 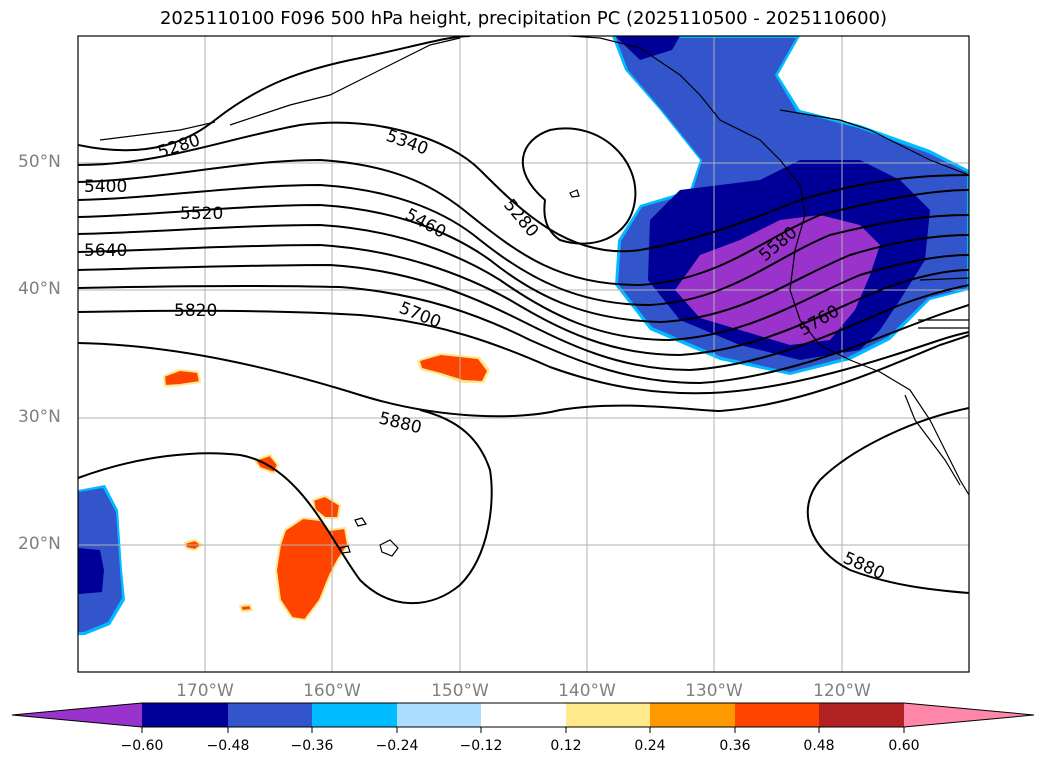 What do you see at coordinates (397, 746) in the screenshot?
I see `colorbar-tick: −0.24` at bounding box center [397, 746].